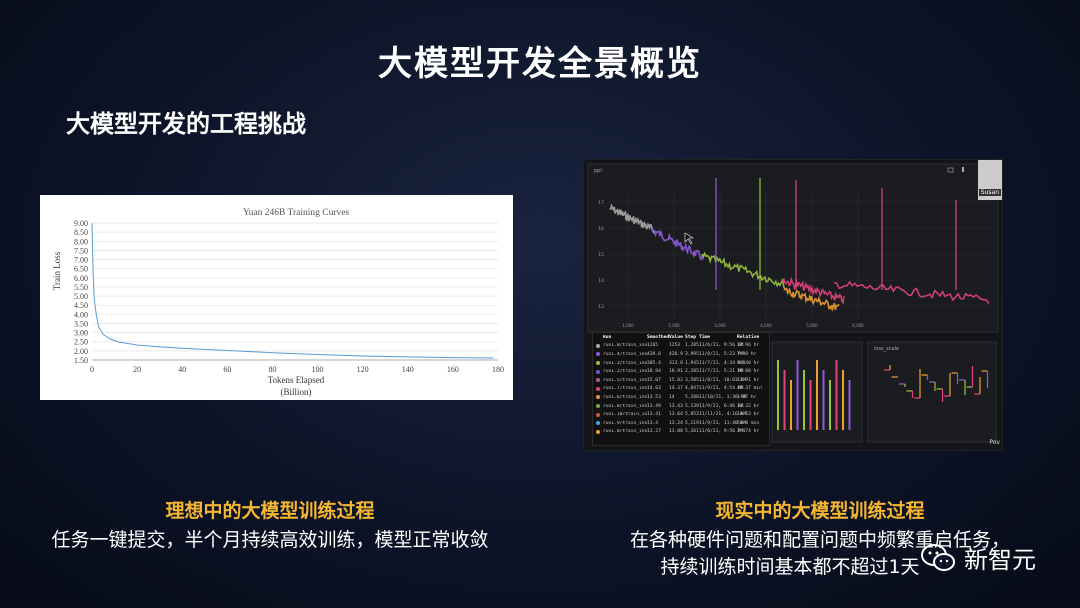  I want to click on run-table-cell: run1.2/train_inner, so click(625, 372).